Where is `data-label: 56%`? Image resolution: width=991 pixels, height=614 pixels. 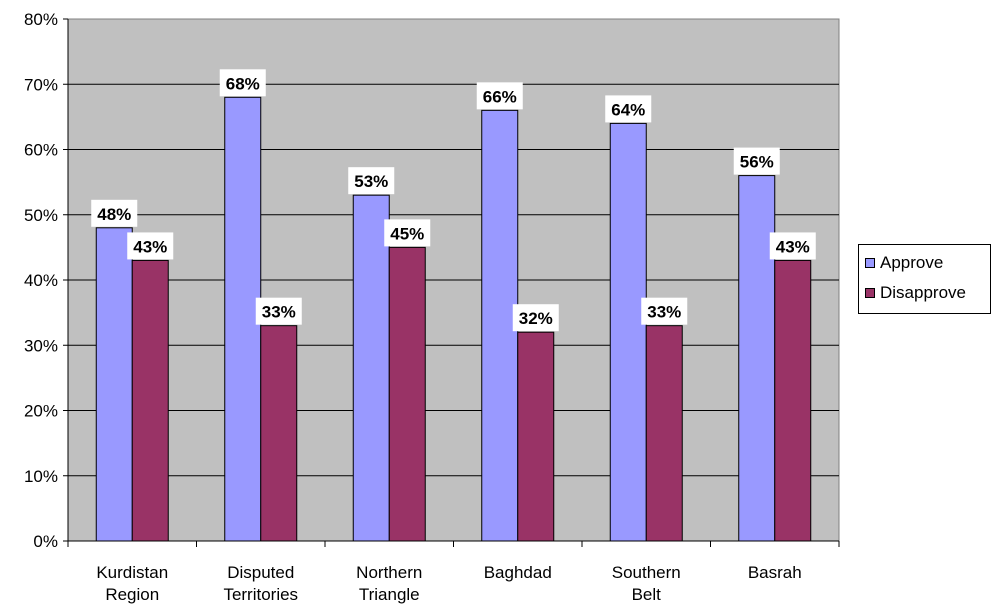 data-label: 56% is located at coordinates (757, 162).